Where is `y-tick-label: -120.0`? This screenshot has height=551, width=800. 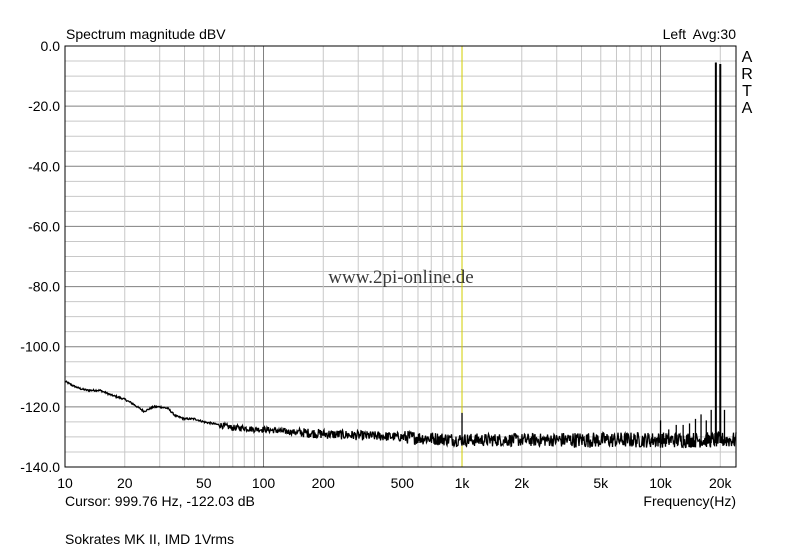
y-tick-label: -120.0 is located at coordinates (40, 407).